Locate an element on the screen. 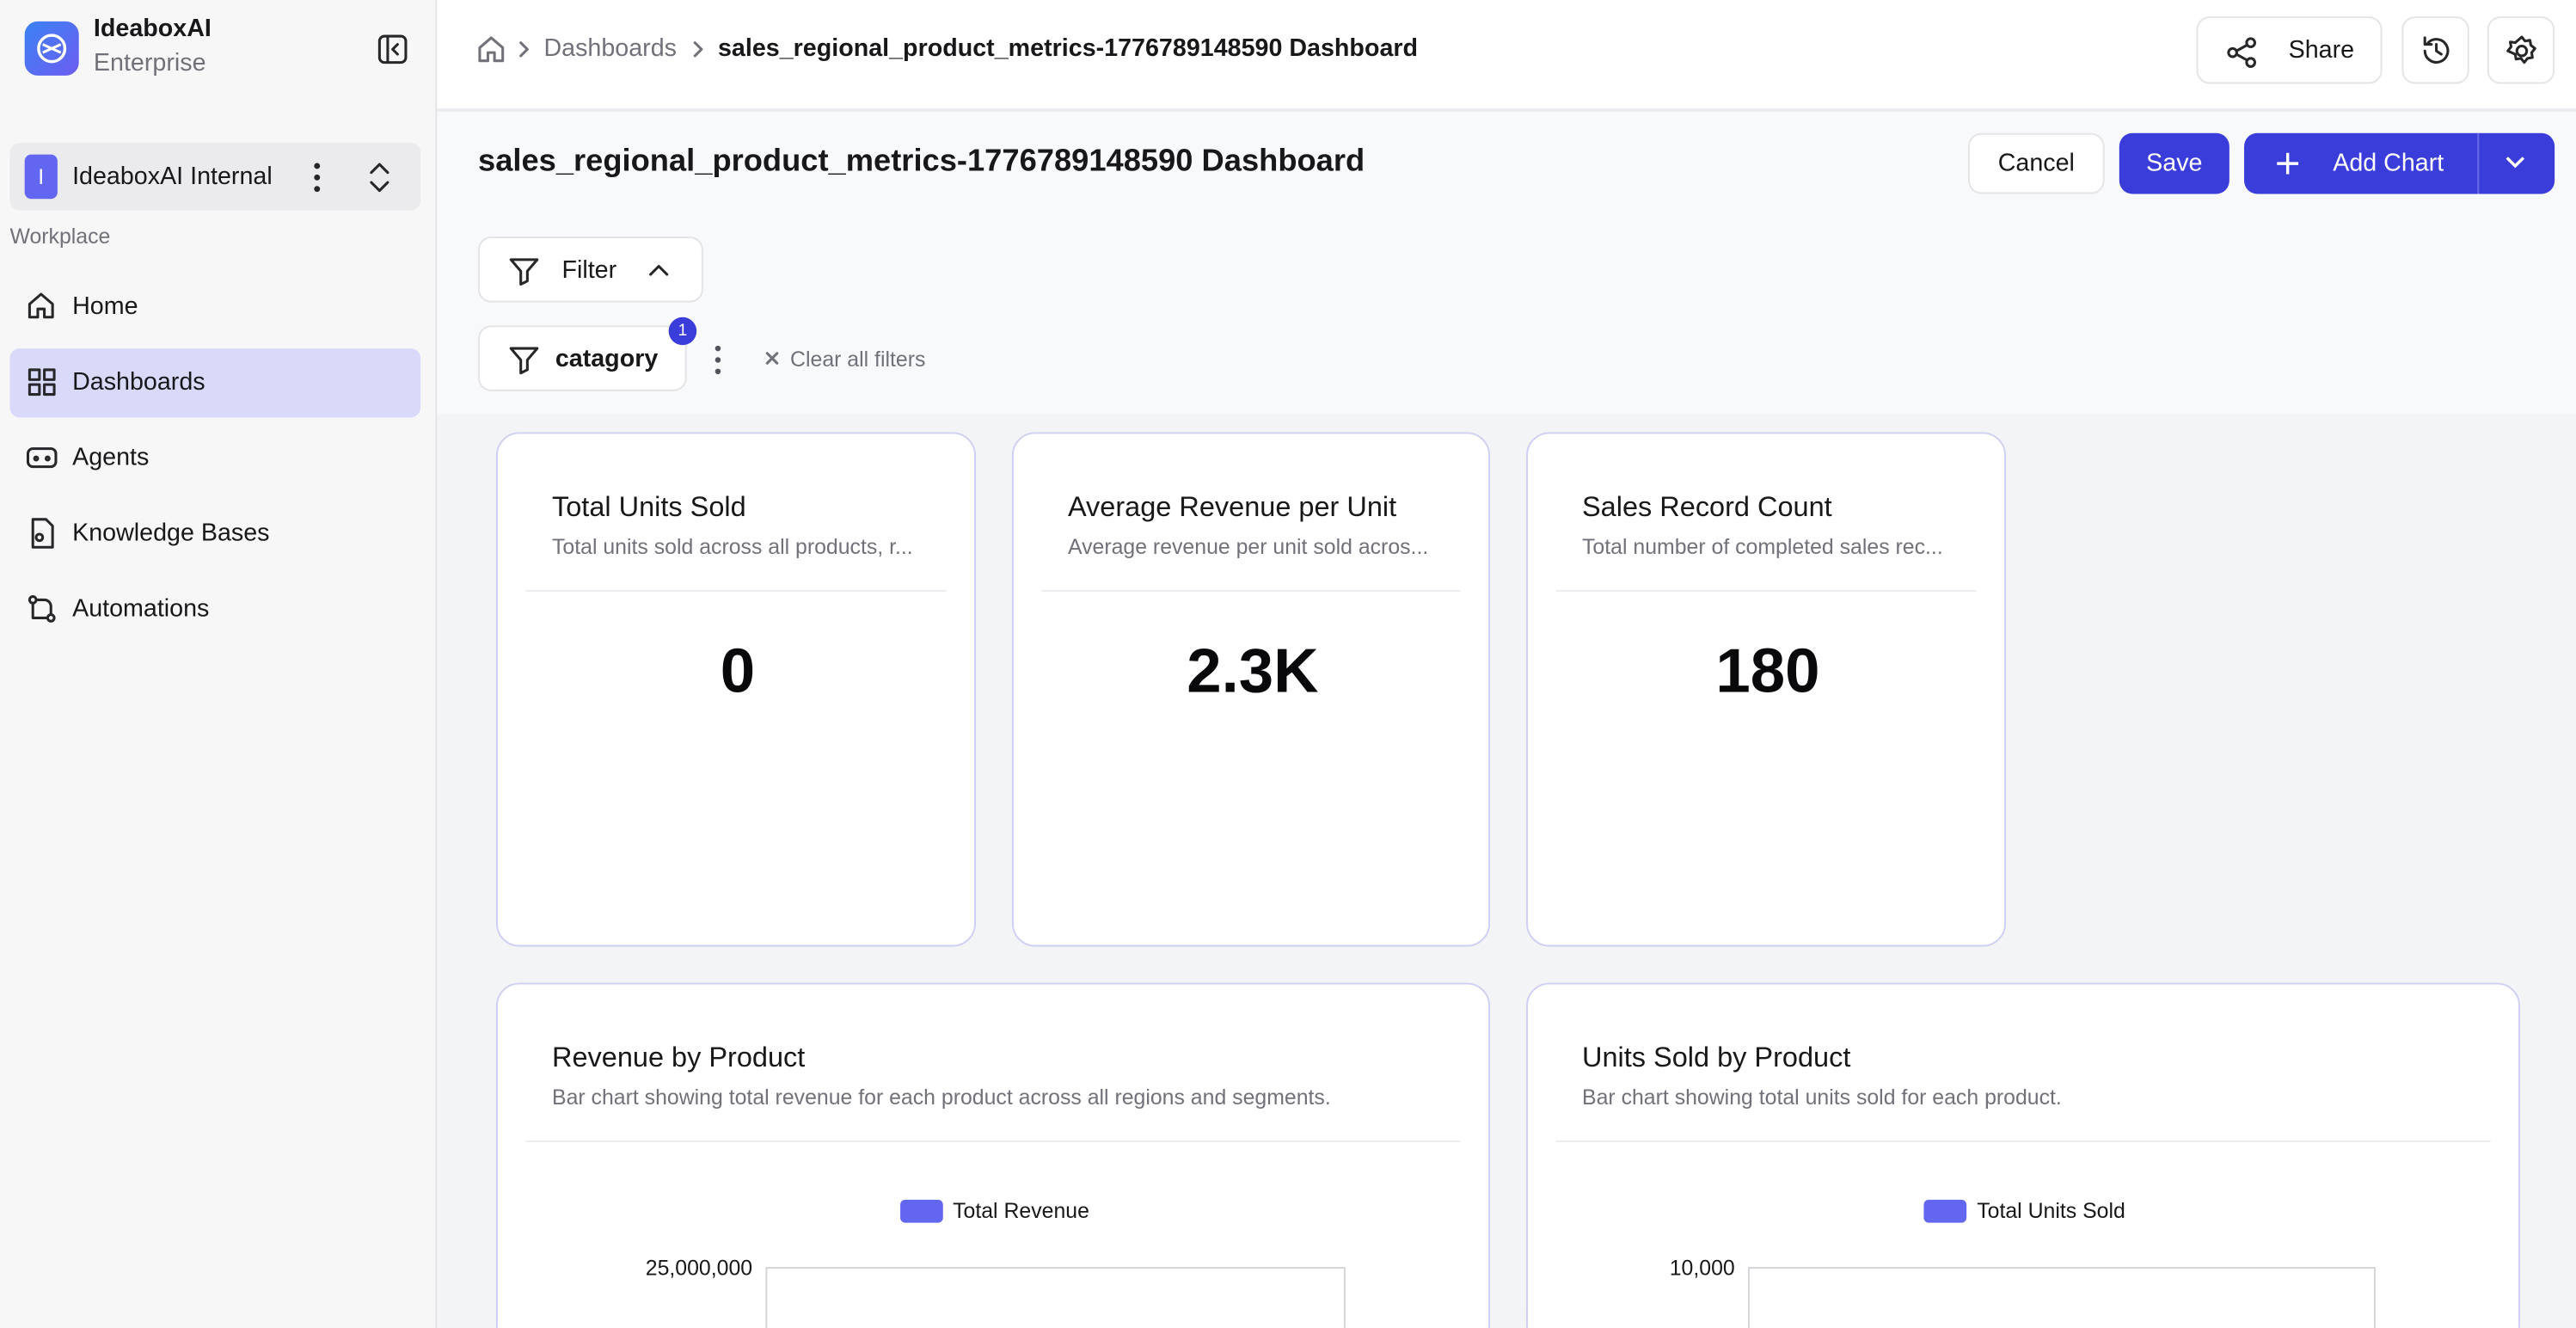 The height and width of the screenshot is (1328, 2576). history-button is located at coordinates (2435, 50).